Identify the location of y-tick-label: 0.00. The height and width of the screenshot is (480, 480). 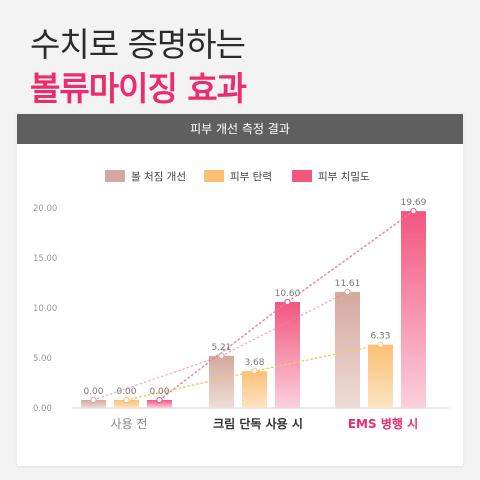
(42, 409).